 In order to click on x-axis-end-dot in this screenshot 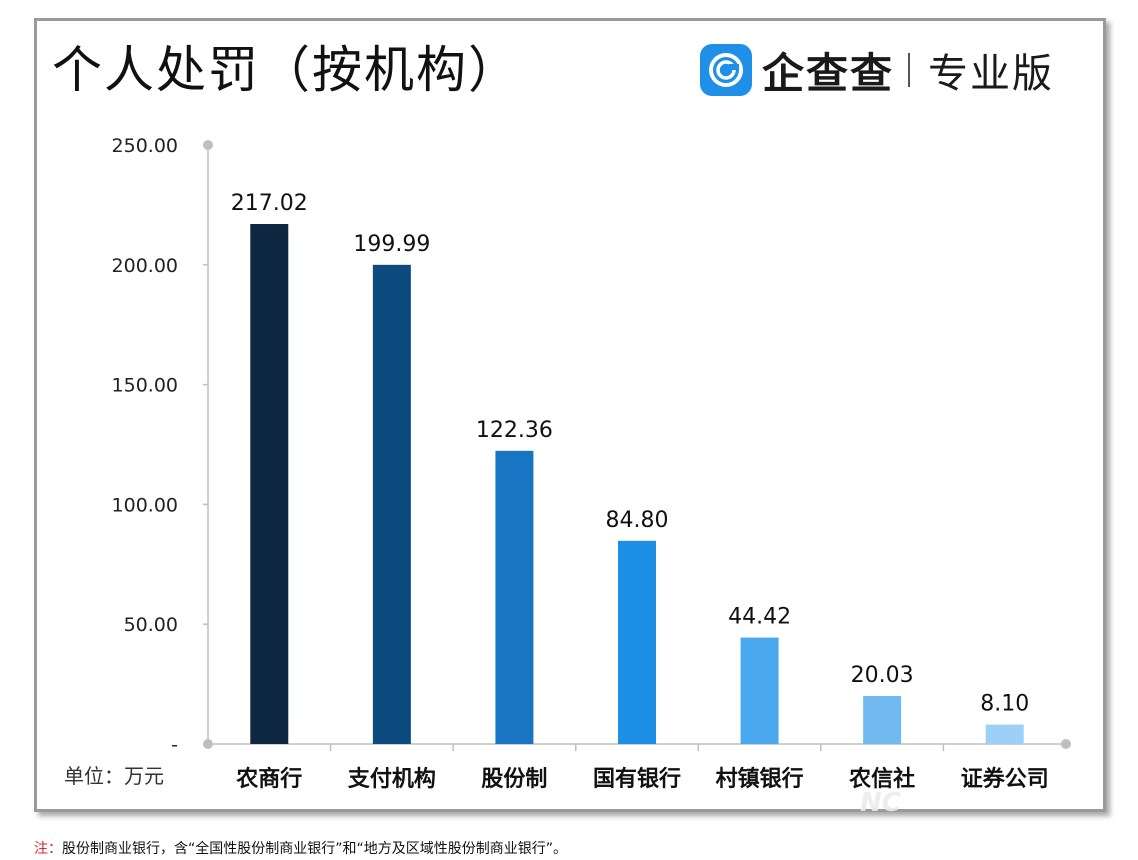, I will do `click(1066, 744)`.